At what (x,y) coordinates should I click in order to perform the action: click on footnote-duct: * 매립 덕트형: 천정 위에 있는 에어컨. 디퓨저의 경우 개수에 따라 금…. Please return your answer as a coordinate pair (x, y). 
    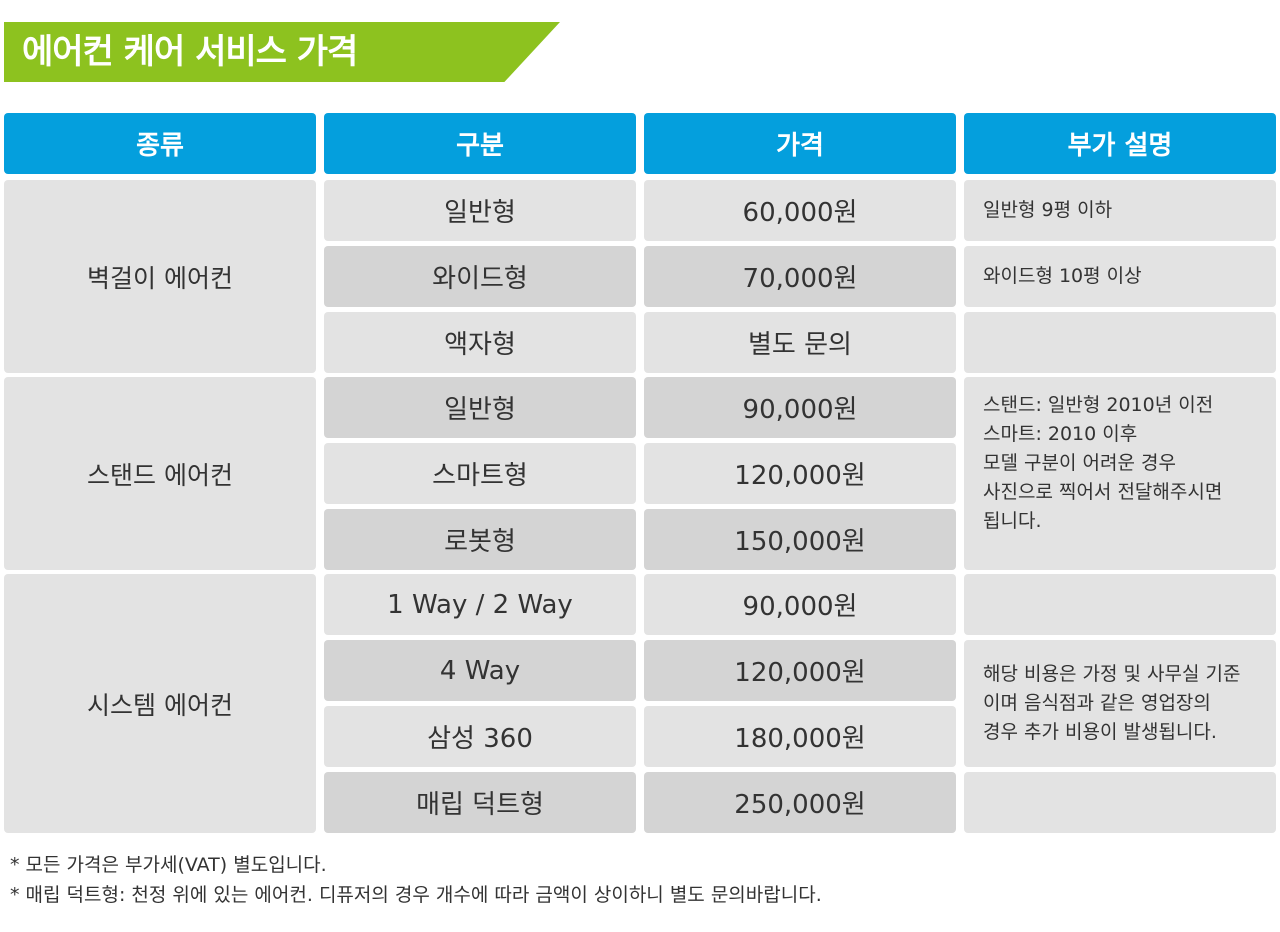
    Looking at the image, I should click on (416, 895).